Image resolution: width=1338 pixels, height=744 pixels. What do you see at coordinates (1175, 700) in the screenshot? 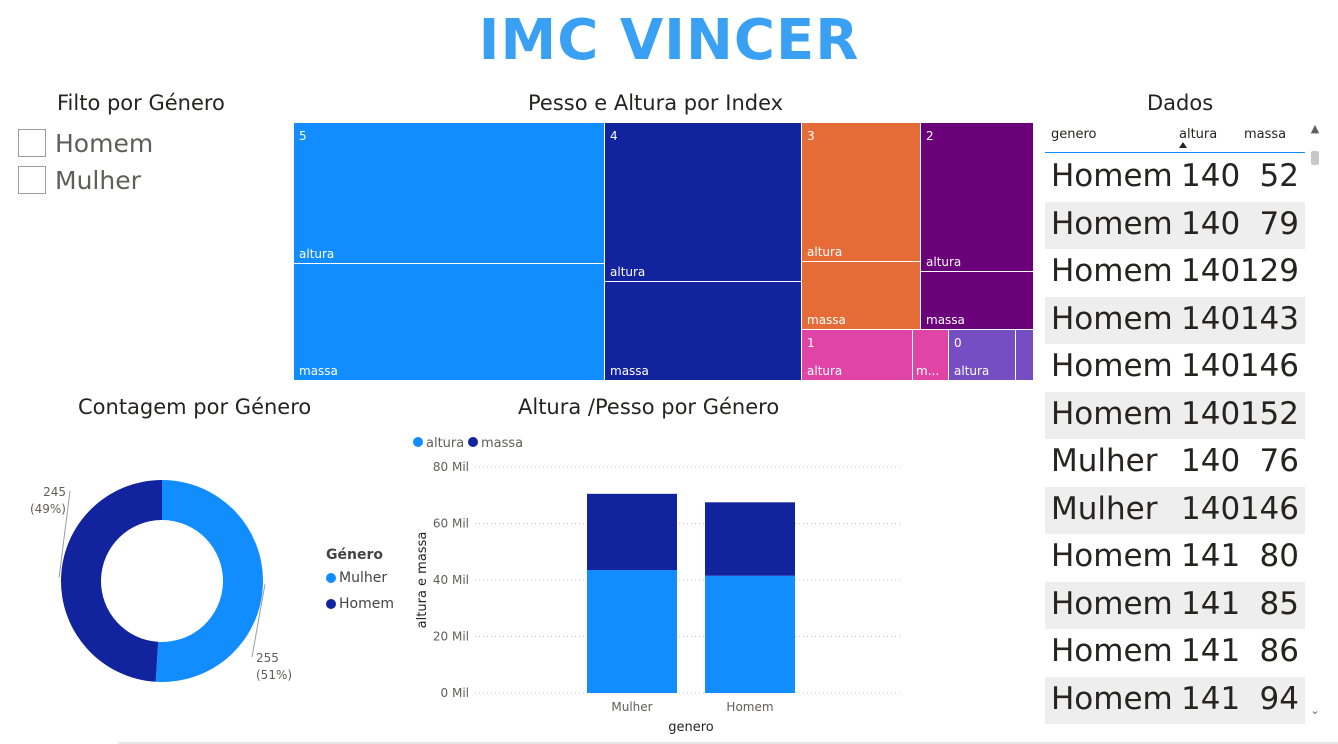
I see `table-row: Homem 141 94` at bounding box center [1175, 700].